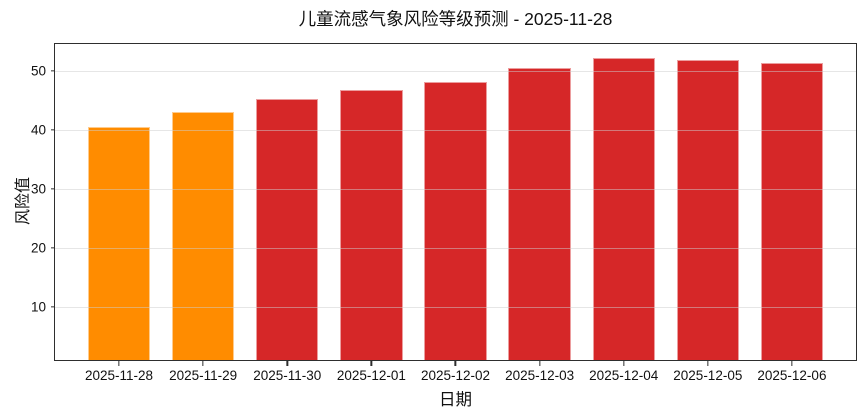  I want to click on y-tick-label: 10, so click(38, 307).